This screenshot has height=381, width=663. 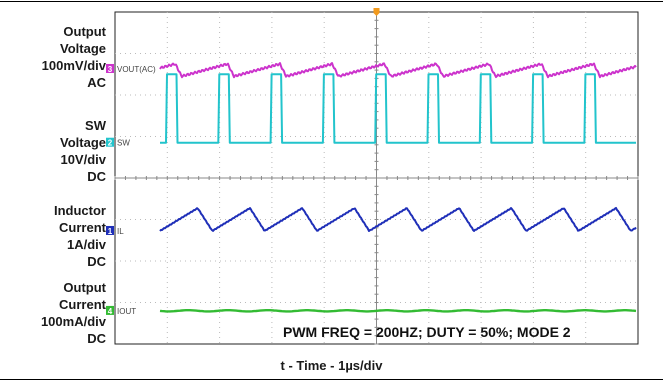 I want to click on x-axis-label: t - Time - 1µs/div, so click(x=331, y=365).